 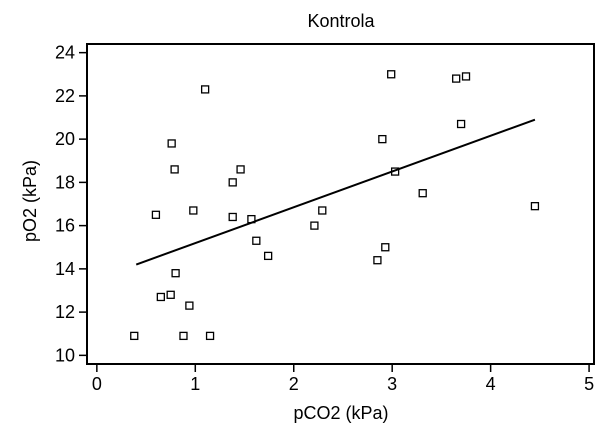 What do you see at coordinates (71, 204) in the screenshot?
I see `y-axis-ticks: 10 12 14 16 18 20 22 24` at bounding box center [71, 204].